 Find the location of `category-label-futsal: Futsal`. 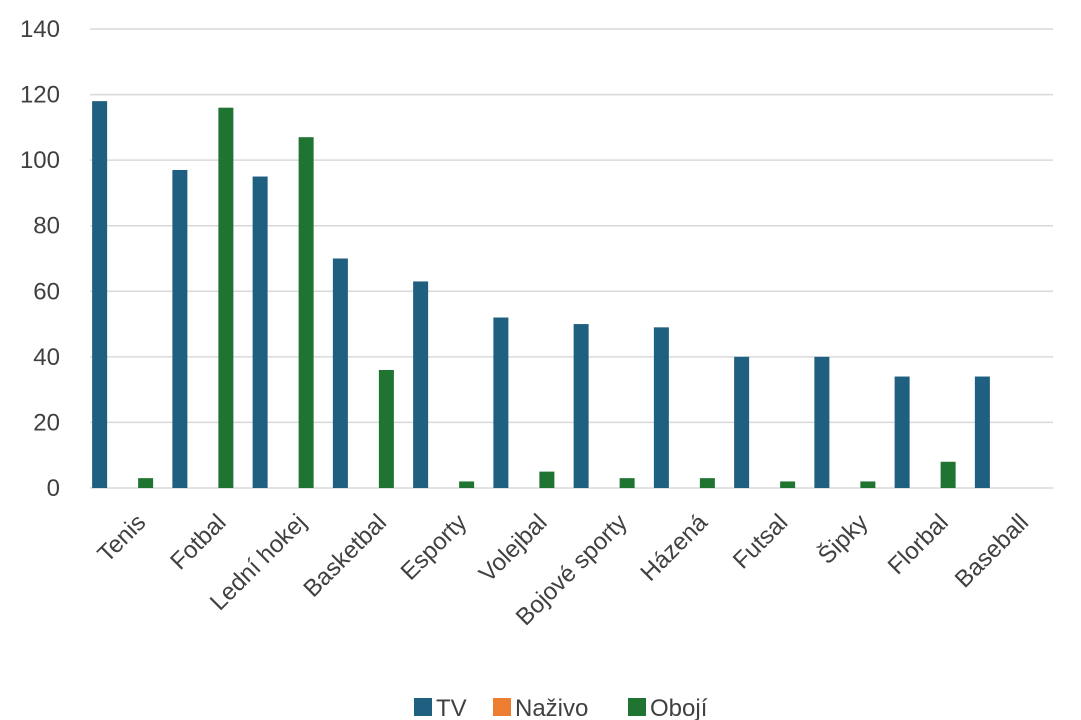

category-label-futsal: Futsal is located at coordinates (760, 541).